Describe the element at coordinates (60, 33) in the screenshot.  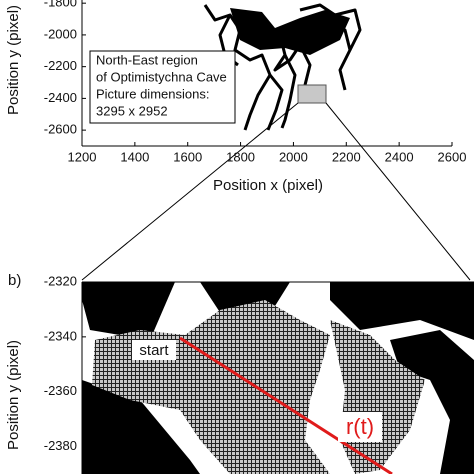
I see `y-tick-label: -2000` at that location.